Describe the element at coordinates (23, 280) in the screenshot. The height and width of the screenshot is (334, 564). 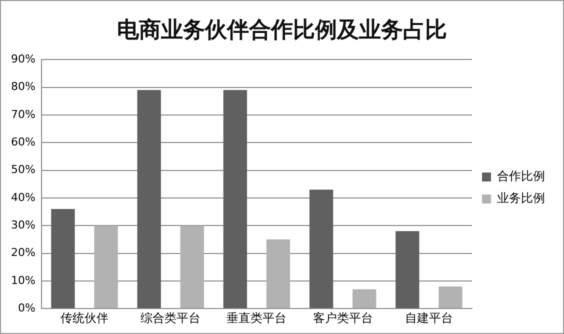
I see `y-tick-label: 10%` at that location.